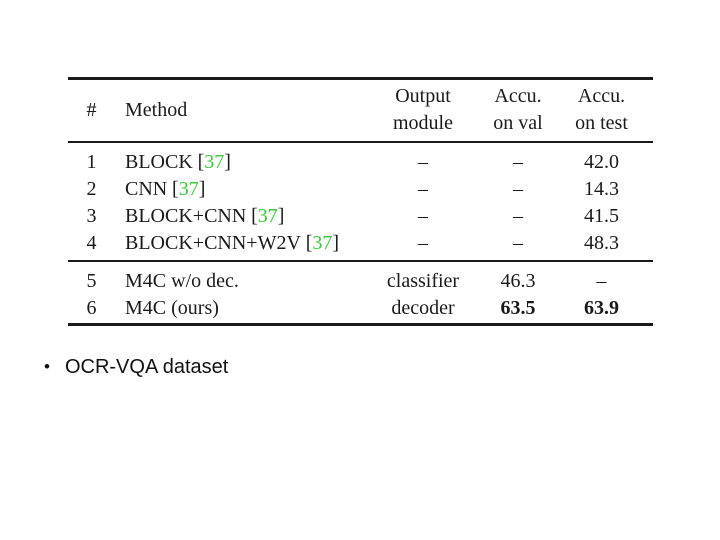 The image size is (720, 540). Describe the element at coordinates (601, 245) in the screenshot. I see `cell-accu-test: 48.3` at that location.